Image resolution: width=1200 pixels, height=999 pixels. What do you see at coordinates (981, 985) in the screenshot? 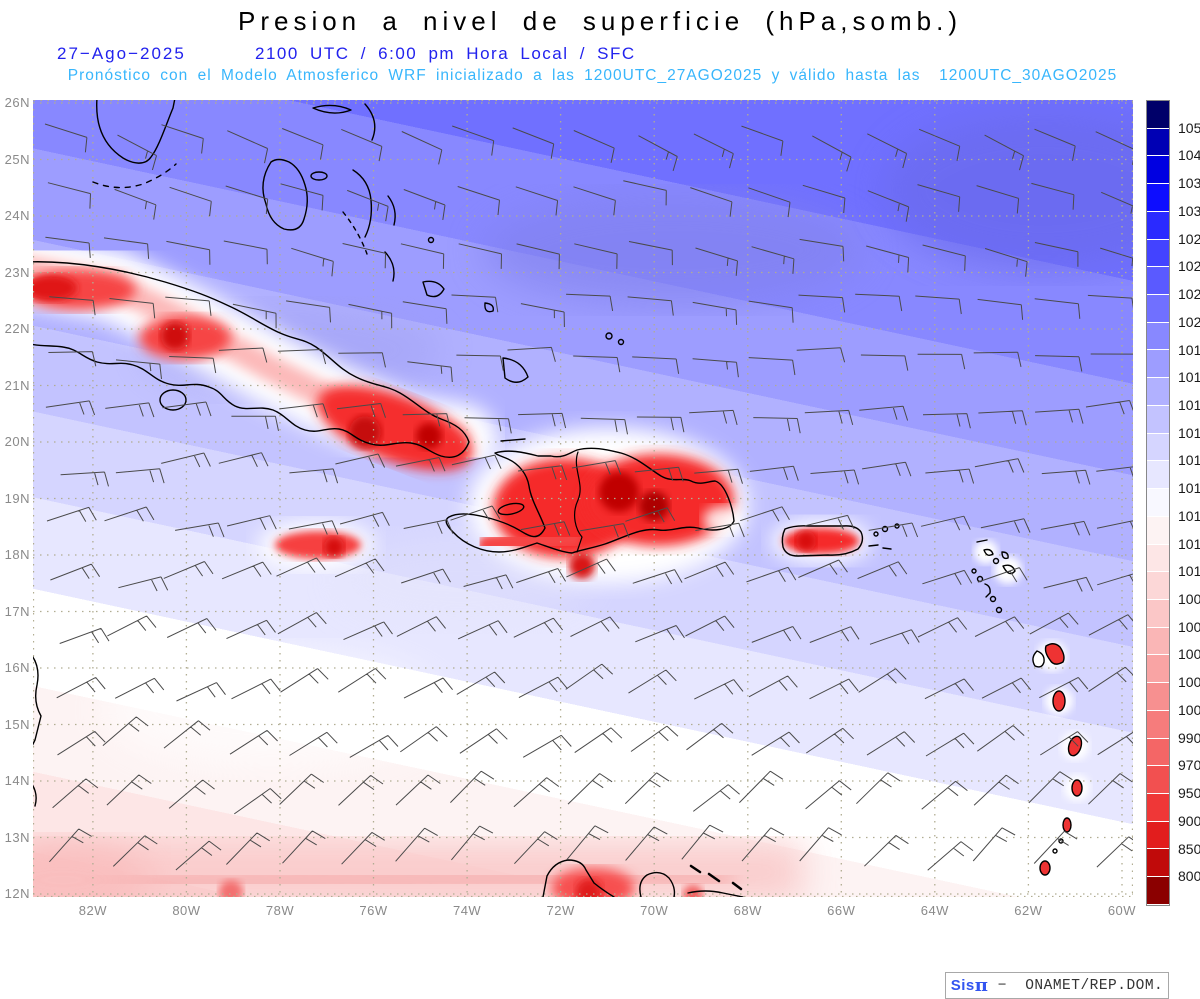
I see `pi-symbol: π` at bounding box center [981, 985].